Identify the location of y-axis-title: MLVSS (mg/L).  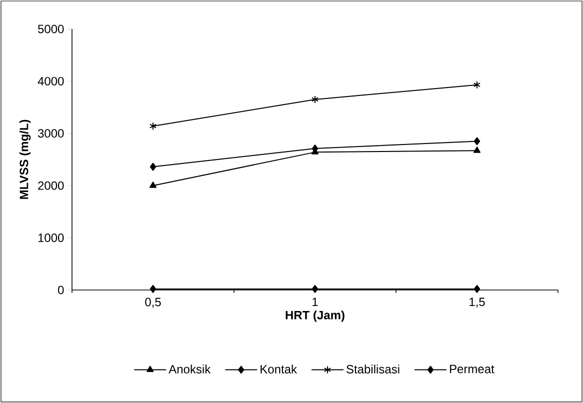
(25, 159).